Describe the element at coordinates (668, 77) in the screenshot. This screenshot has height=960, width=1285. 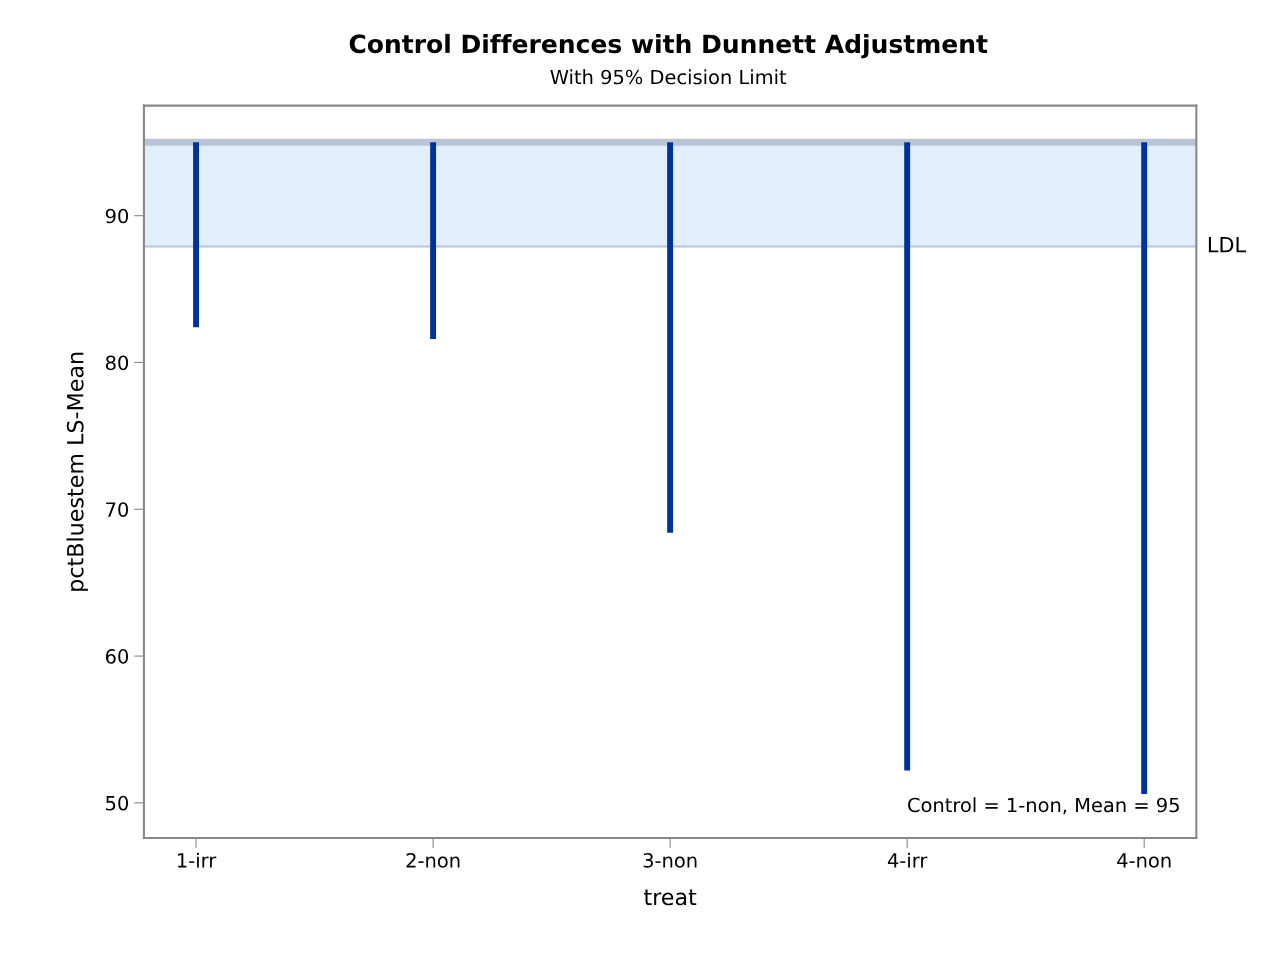
I see `chart-subtitle: With 95% Decision Limit` at that location.